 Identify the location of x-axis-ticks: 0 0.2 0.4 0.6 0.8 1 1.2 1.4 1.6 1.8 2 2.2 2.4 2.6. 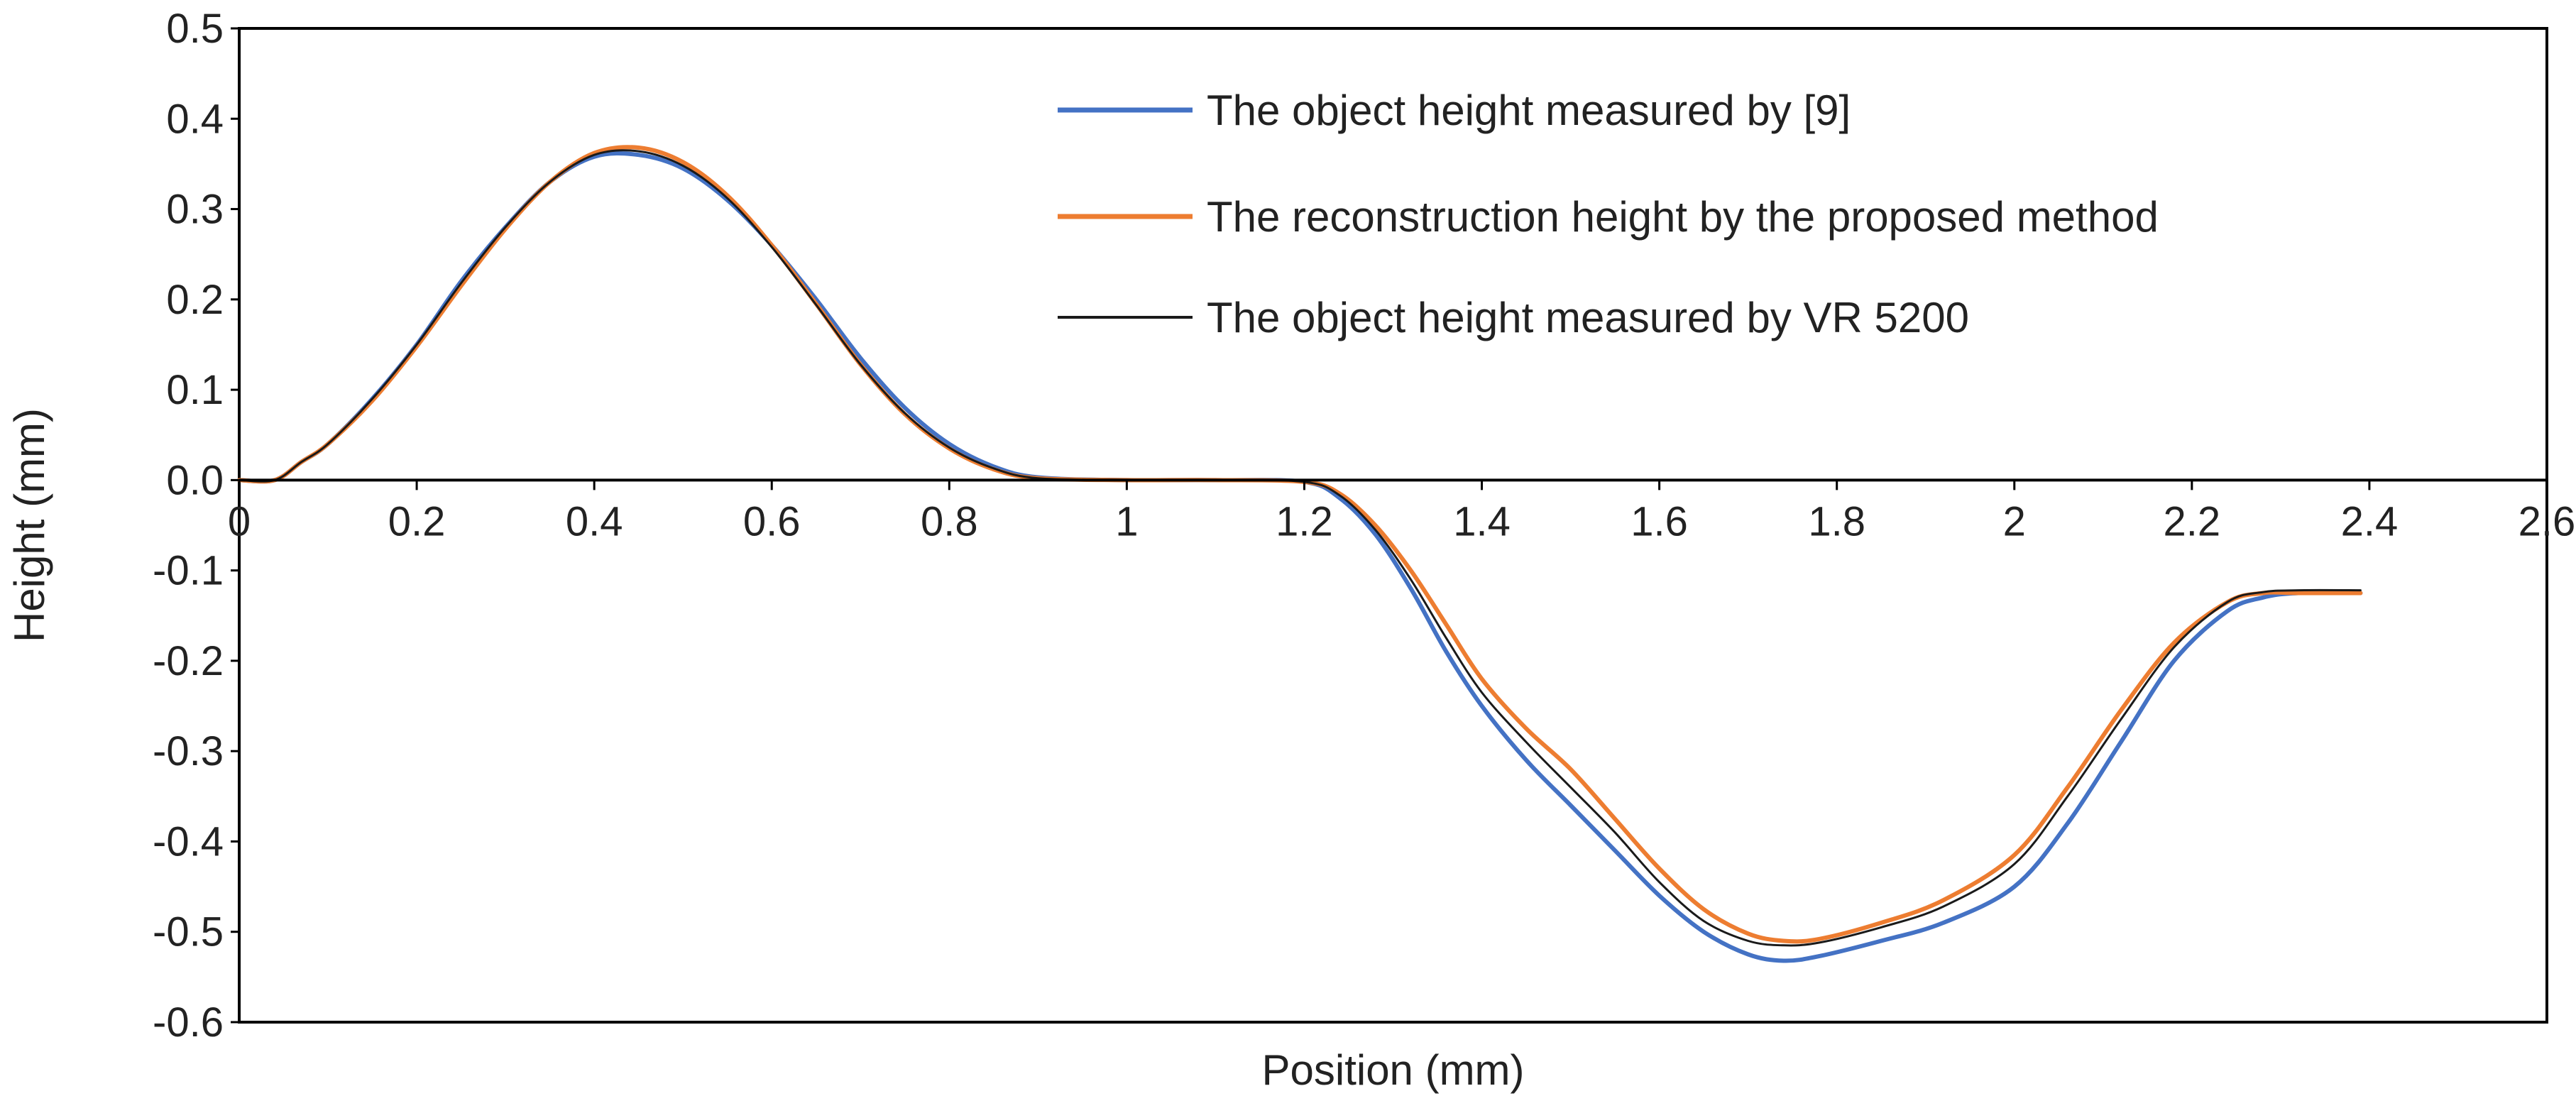
(1401, 512).